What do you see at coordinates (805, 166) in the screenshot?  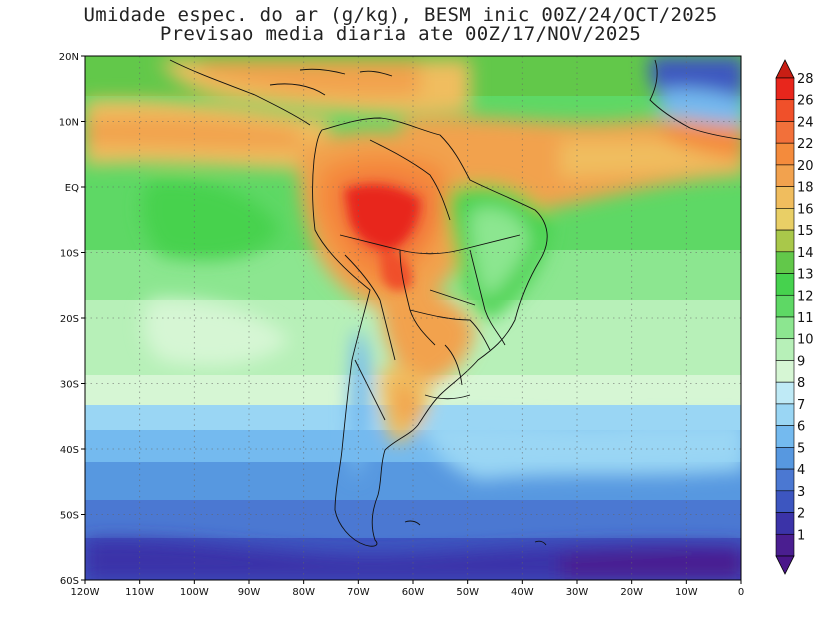 I see `colorbar-label: 20` at bounding box center [805, 166].